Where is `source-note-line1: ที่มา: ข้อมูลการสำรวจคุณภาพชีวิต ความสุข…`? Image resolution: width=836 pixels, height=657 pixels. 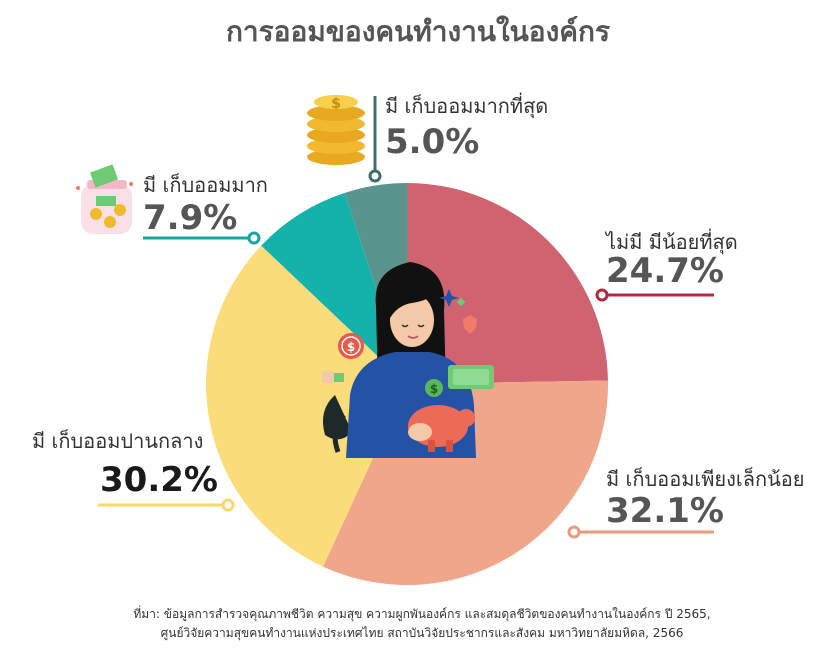 source-note-line1: ที่มา: ข้อมูลการสำรวจคุณภาพชีวิต ความสุข… is located at coordinates (421, 613).